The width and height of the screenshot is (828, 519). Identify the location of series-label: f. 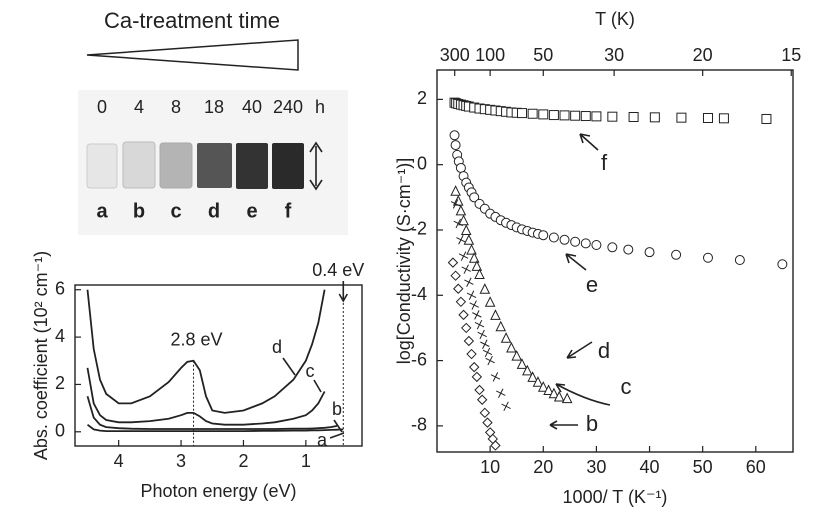
(604, 162).